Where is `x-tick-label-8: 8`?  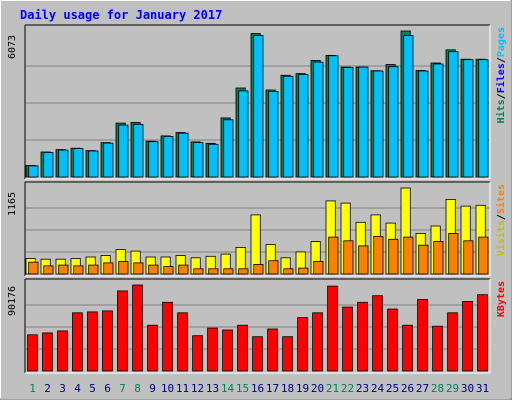
x-tick-label-8: 8 is located at coordinates (137, 388).